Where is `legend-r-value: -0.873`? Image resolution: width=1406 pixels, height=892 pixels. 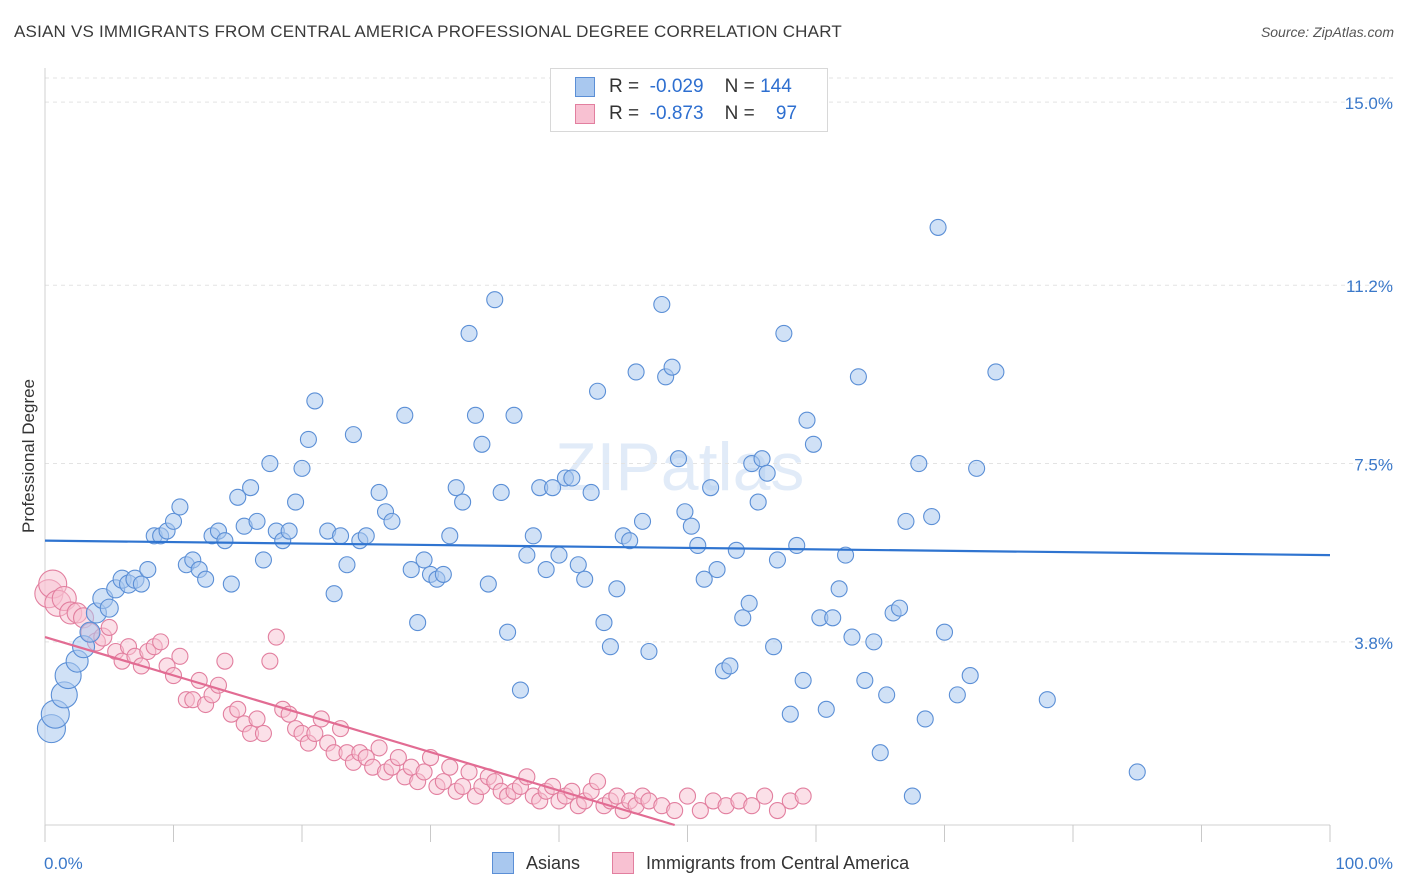
legend-r-value: -0.873 is located at coordinates (676, 113).